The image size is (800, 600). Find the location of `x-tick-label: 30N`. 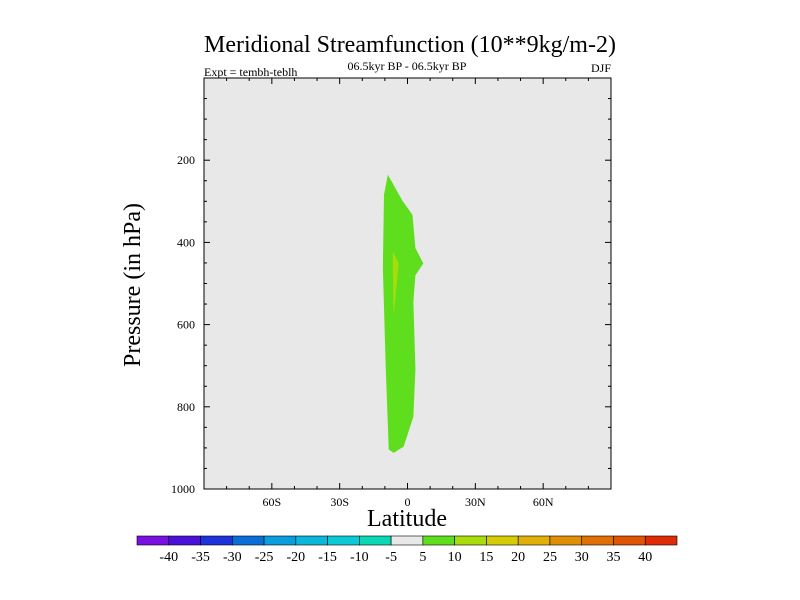

x-tick-label: 30N is located at coordinates (475, 502).